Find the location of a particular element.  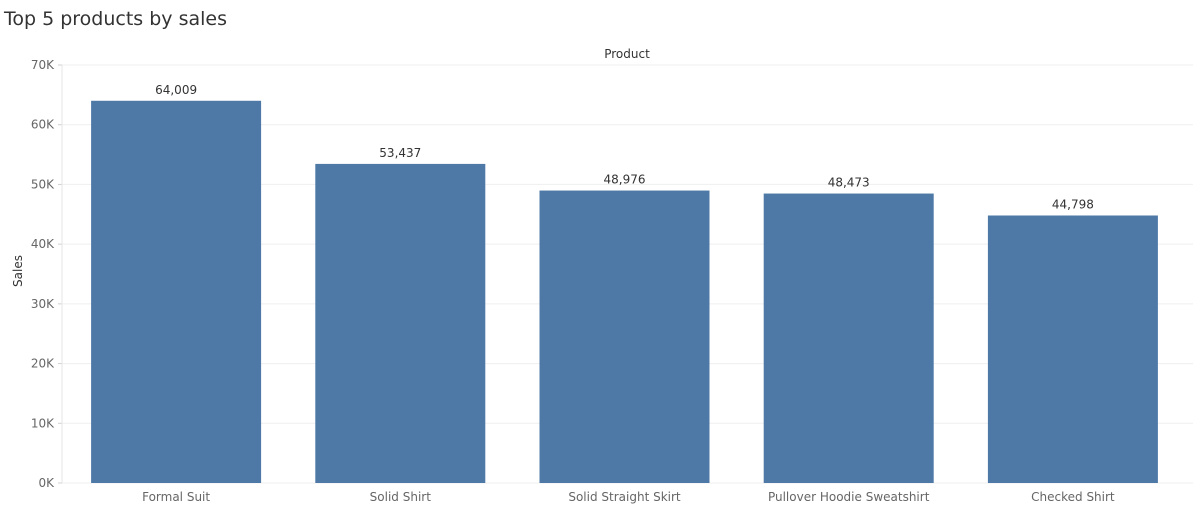

data-label: 64,009 is located at coordinates (176, 90).